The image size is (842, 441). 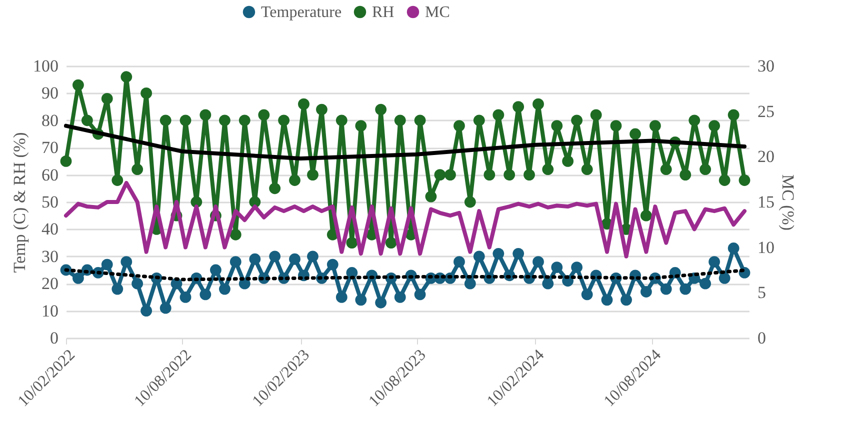 What do you see at coordinates (50, 174) in the screenshot?
I see `y-tick-label: 60` at bounding box center [50, 174].